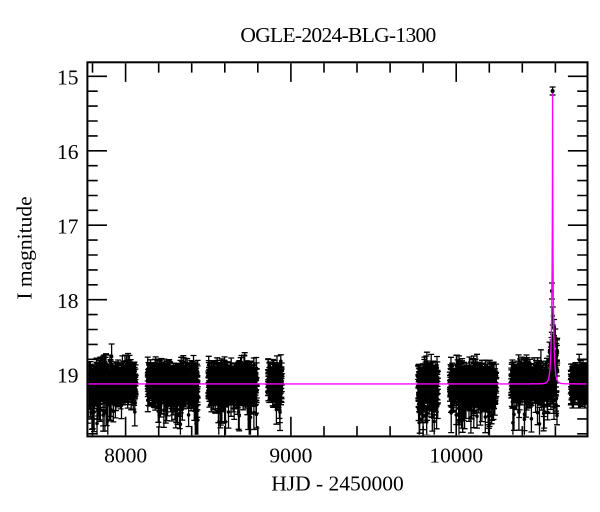  Describe the element at coordinates (125, 456) in the screenshot. I see `svg-text: 8000` at that location.